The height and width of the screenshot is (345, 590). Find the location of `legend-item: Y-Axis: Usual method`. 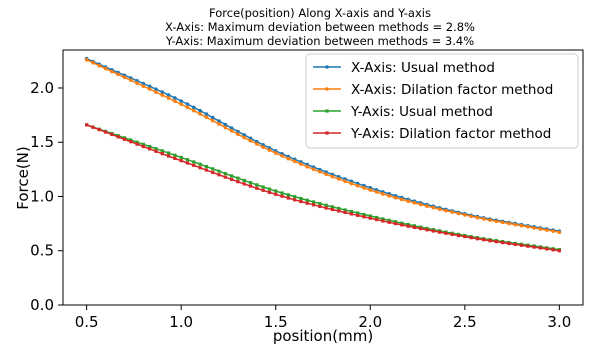

legend-item: Y-Axis: Usual method is located at coordinates (403, 112).